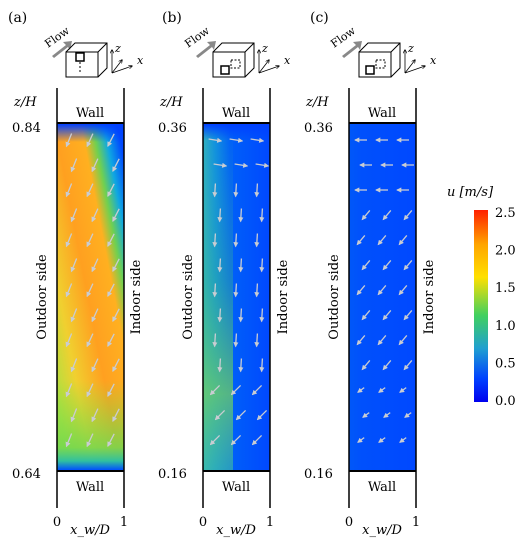  What do you see at coordinates (26, 128) in the screenshot?
I see `z-top-value: 0.84` at bounding box center [26, 128].